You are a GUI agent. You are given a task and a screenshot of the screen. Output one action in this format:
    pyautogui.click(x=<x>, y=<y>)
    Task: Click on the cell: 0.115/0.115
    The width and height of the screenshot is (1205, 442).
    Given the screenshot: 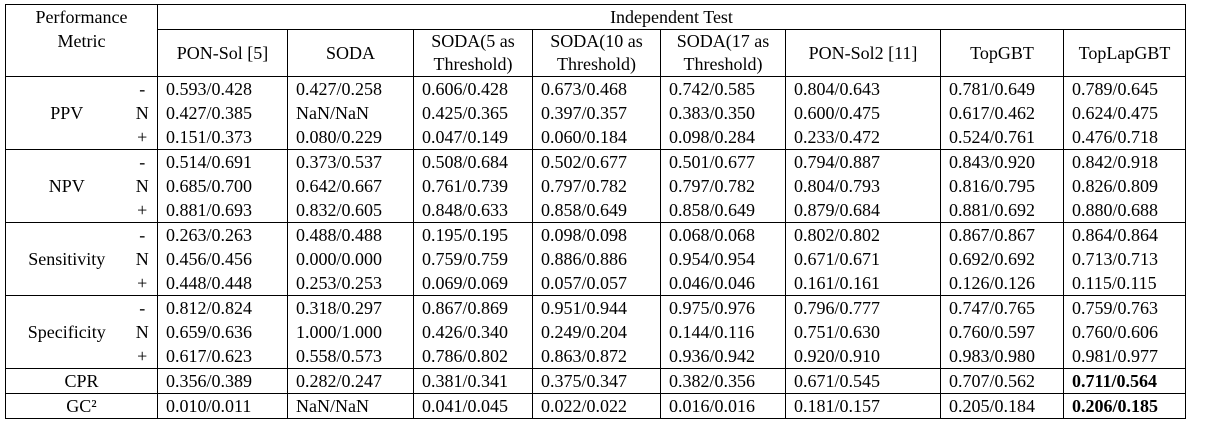 What is the action you would take?
    pyautogui.click(x=1124, y=283)
    